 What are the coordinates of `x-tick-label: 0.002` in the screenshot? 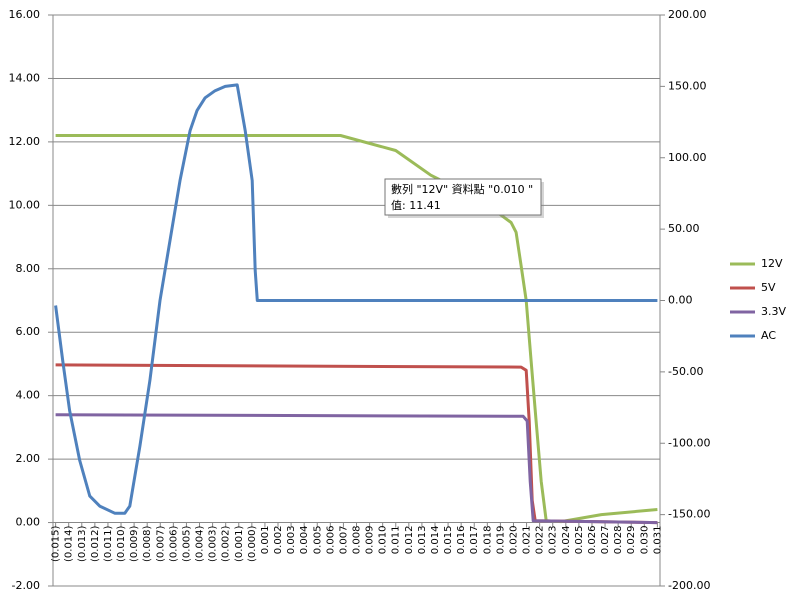 It's located at (278, 540).